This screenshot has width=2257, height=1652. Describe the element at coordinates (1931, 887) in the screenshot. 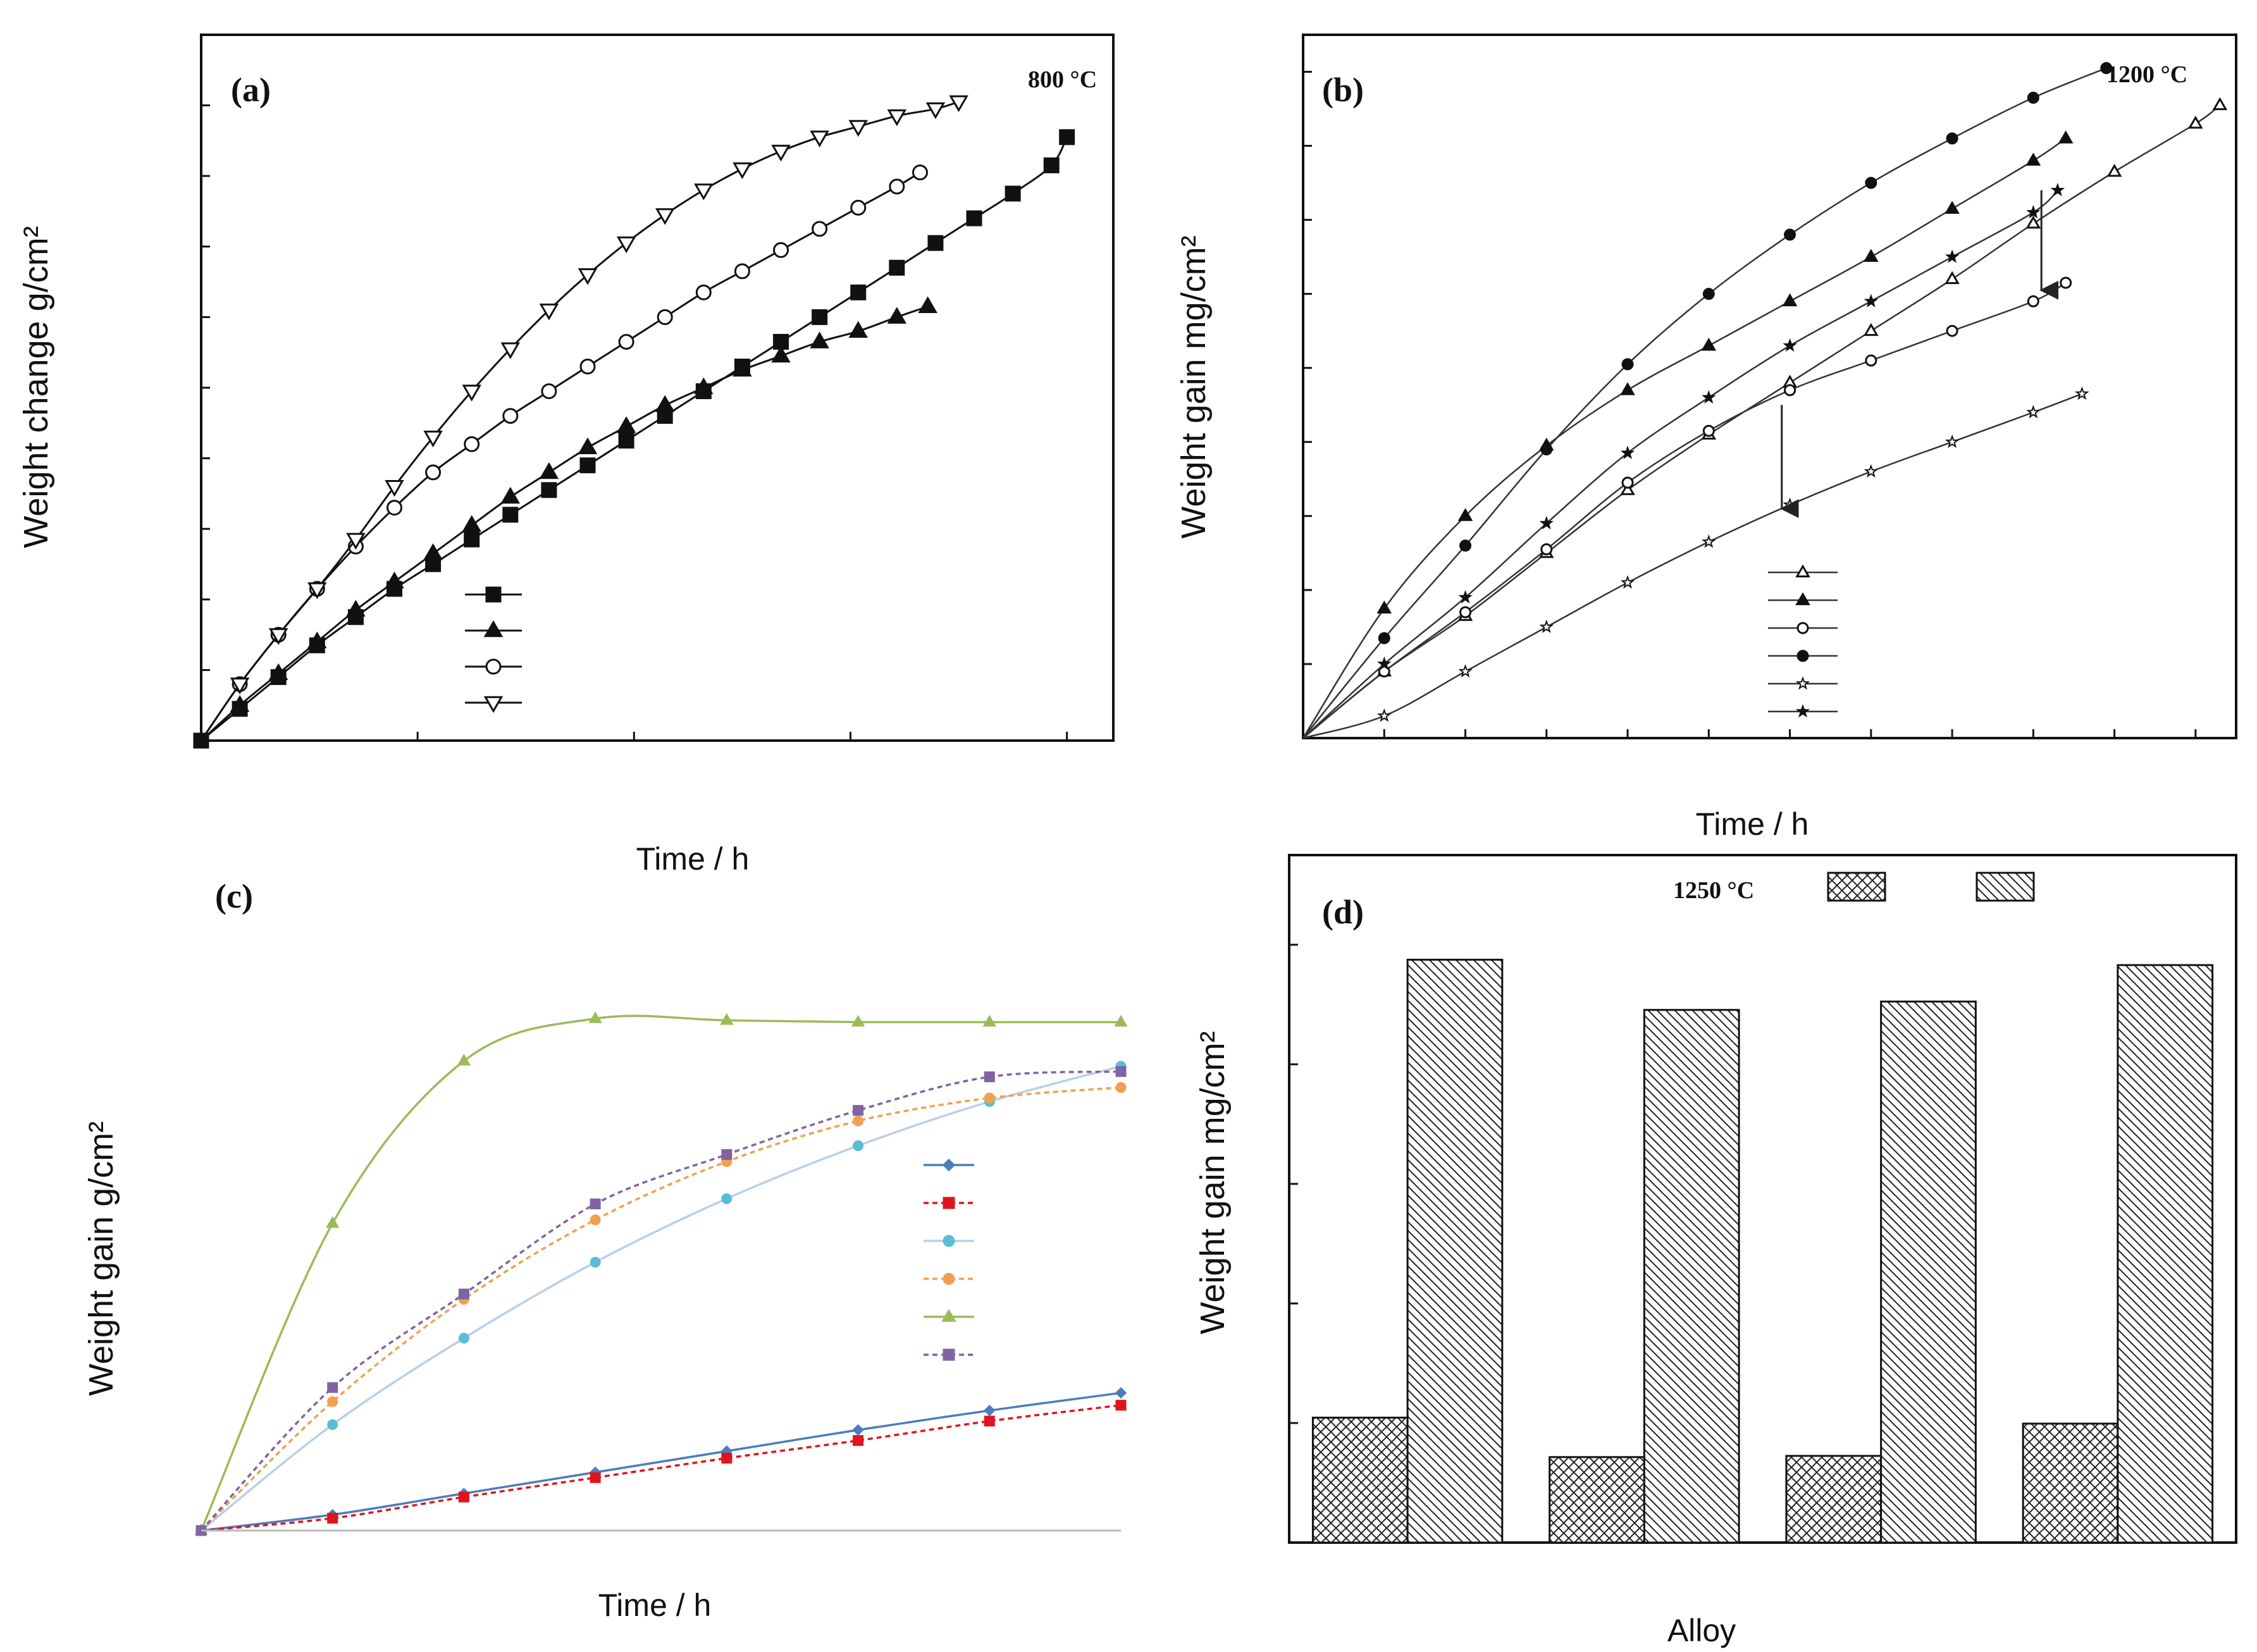

I see `panel-d-legend` at that location.